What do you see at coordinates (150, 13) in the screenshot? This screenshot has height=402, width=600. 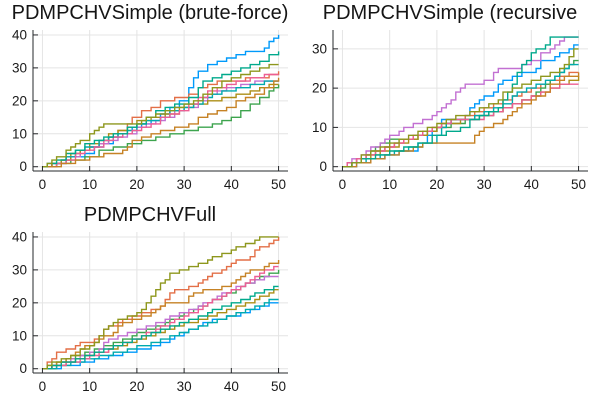 I see `plot-title-brute-force: PDMPCHVSimple (brute-force)` at bounding box center [150, 13].